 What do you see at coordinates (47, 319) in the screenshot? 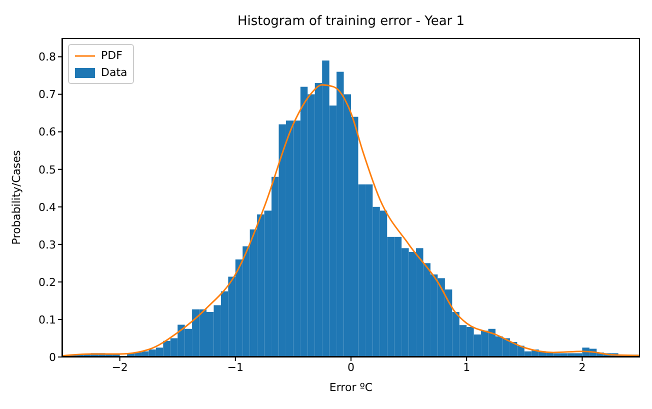
I see `y-tick-label: 0.1` at bounding box center [47, 319].